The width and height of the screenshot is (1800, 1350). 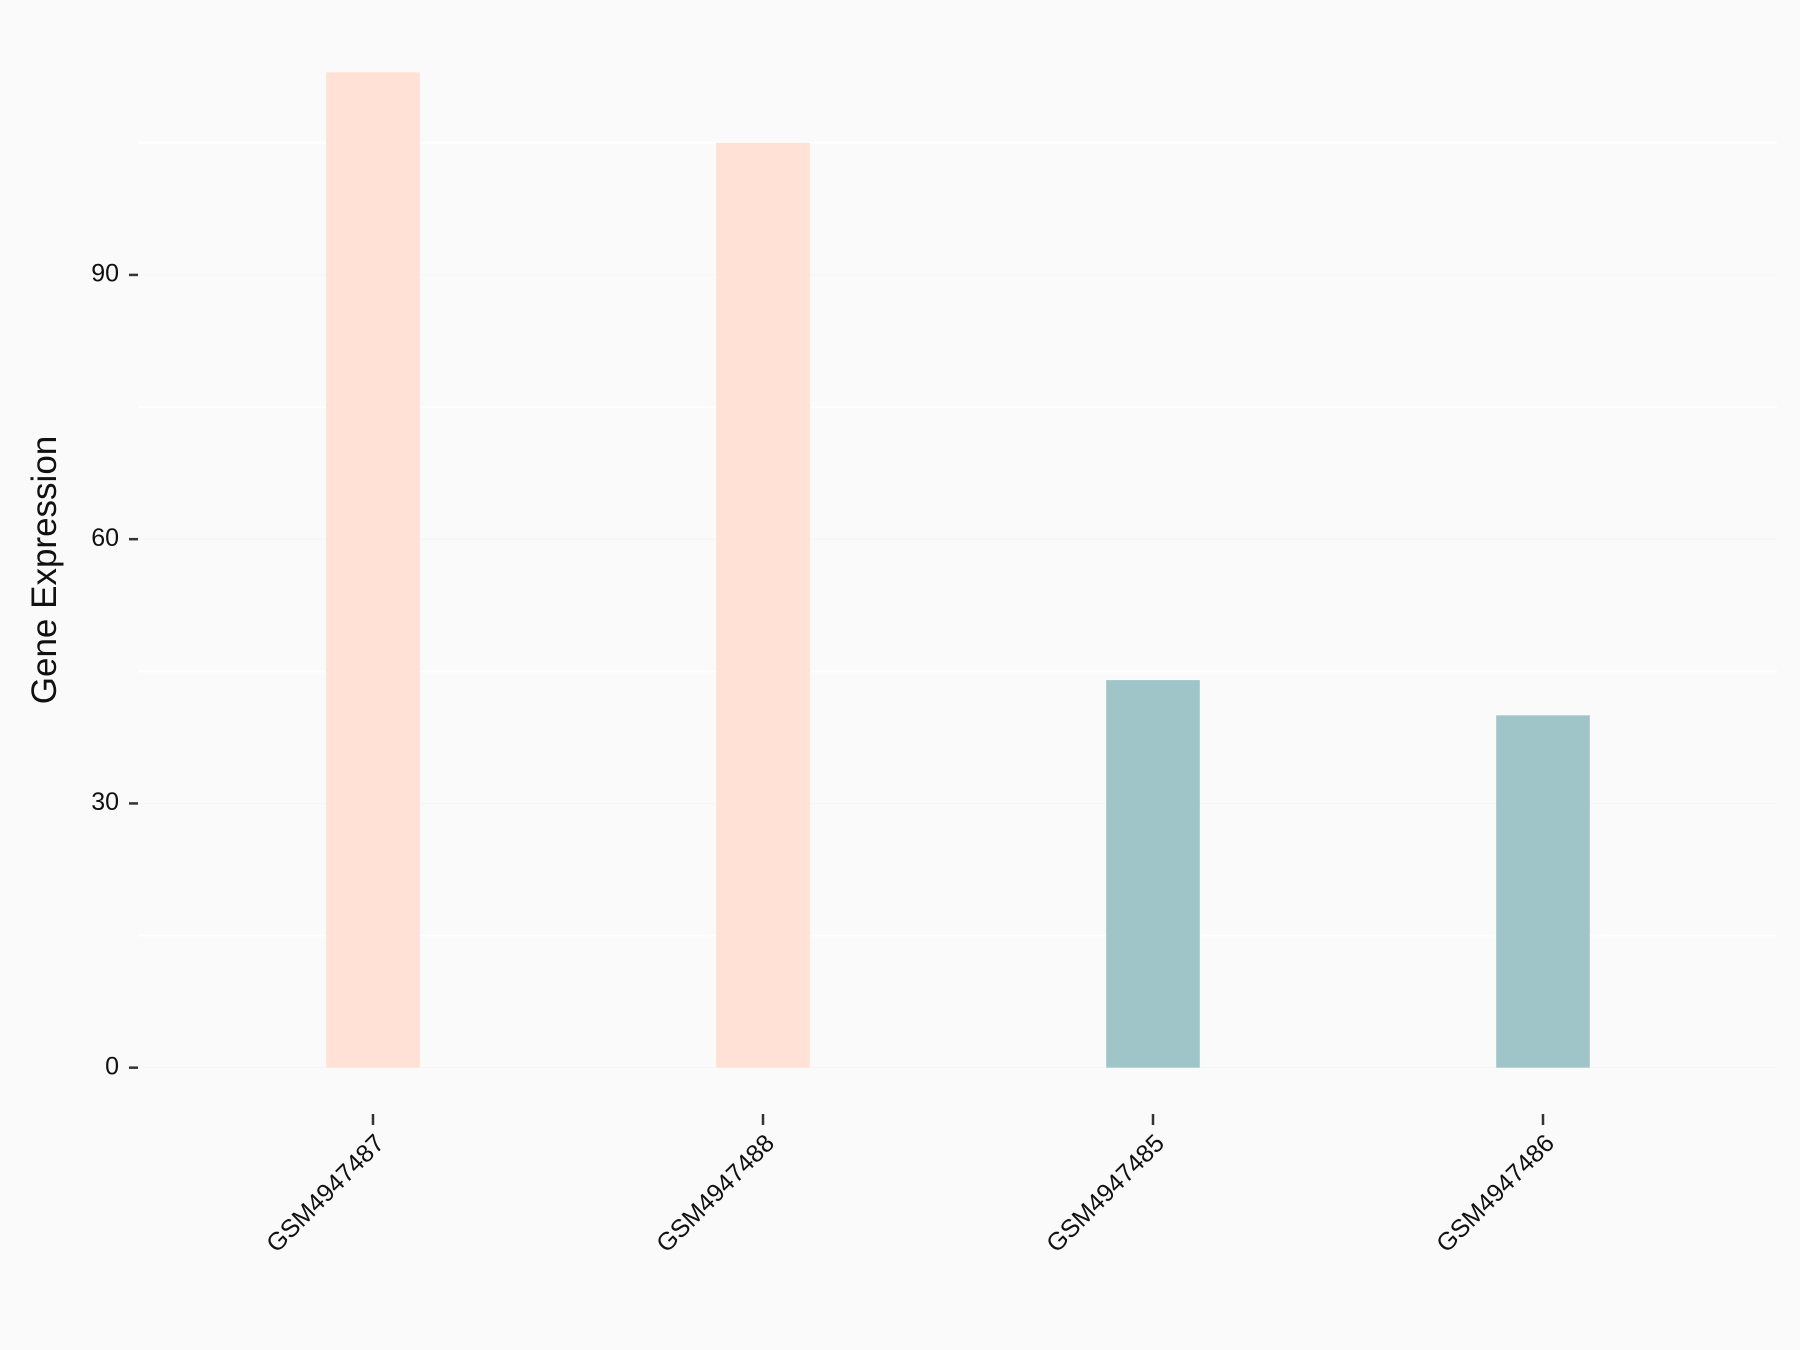 What do you see at coordinates (112, 1066) in the screenshot?
I see `y-tick-label: 0` at bounding box center [112, 1066].